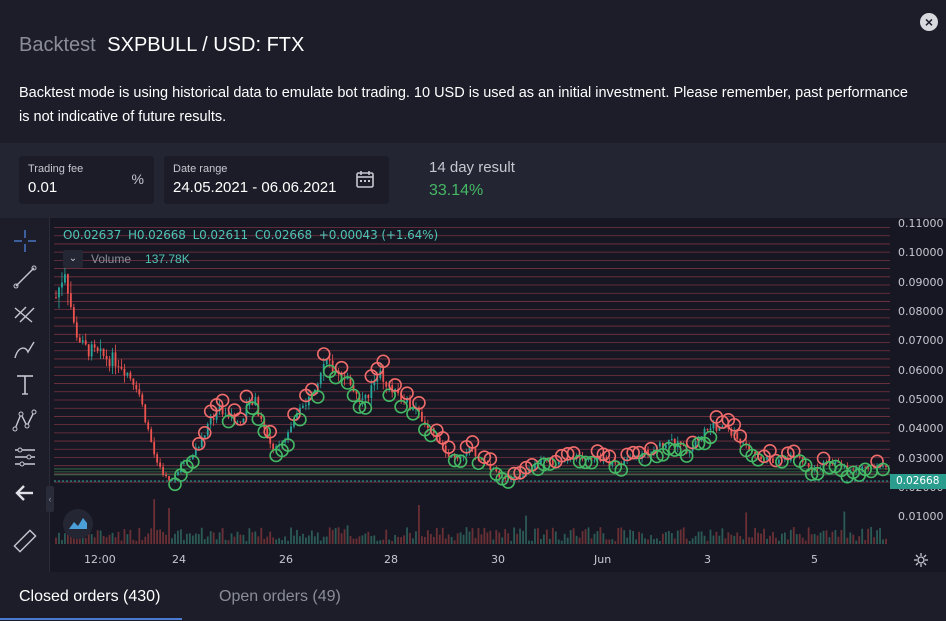 The height and width of the screenshot is (621, 946). Describe the element at coordinates (206, 45) in the screenshot. I see `title-pair: SXPBULL / USD: FTX` at that location.